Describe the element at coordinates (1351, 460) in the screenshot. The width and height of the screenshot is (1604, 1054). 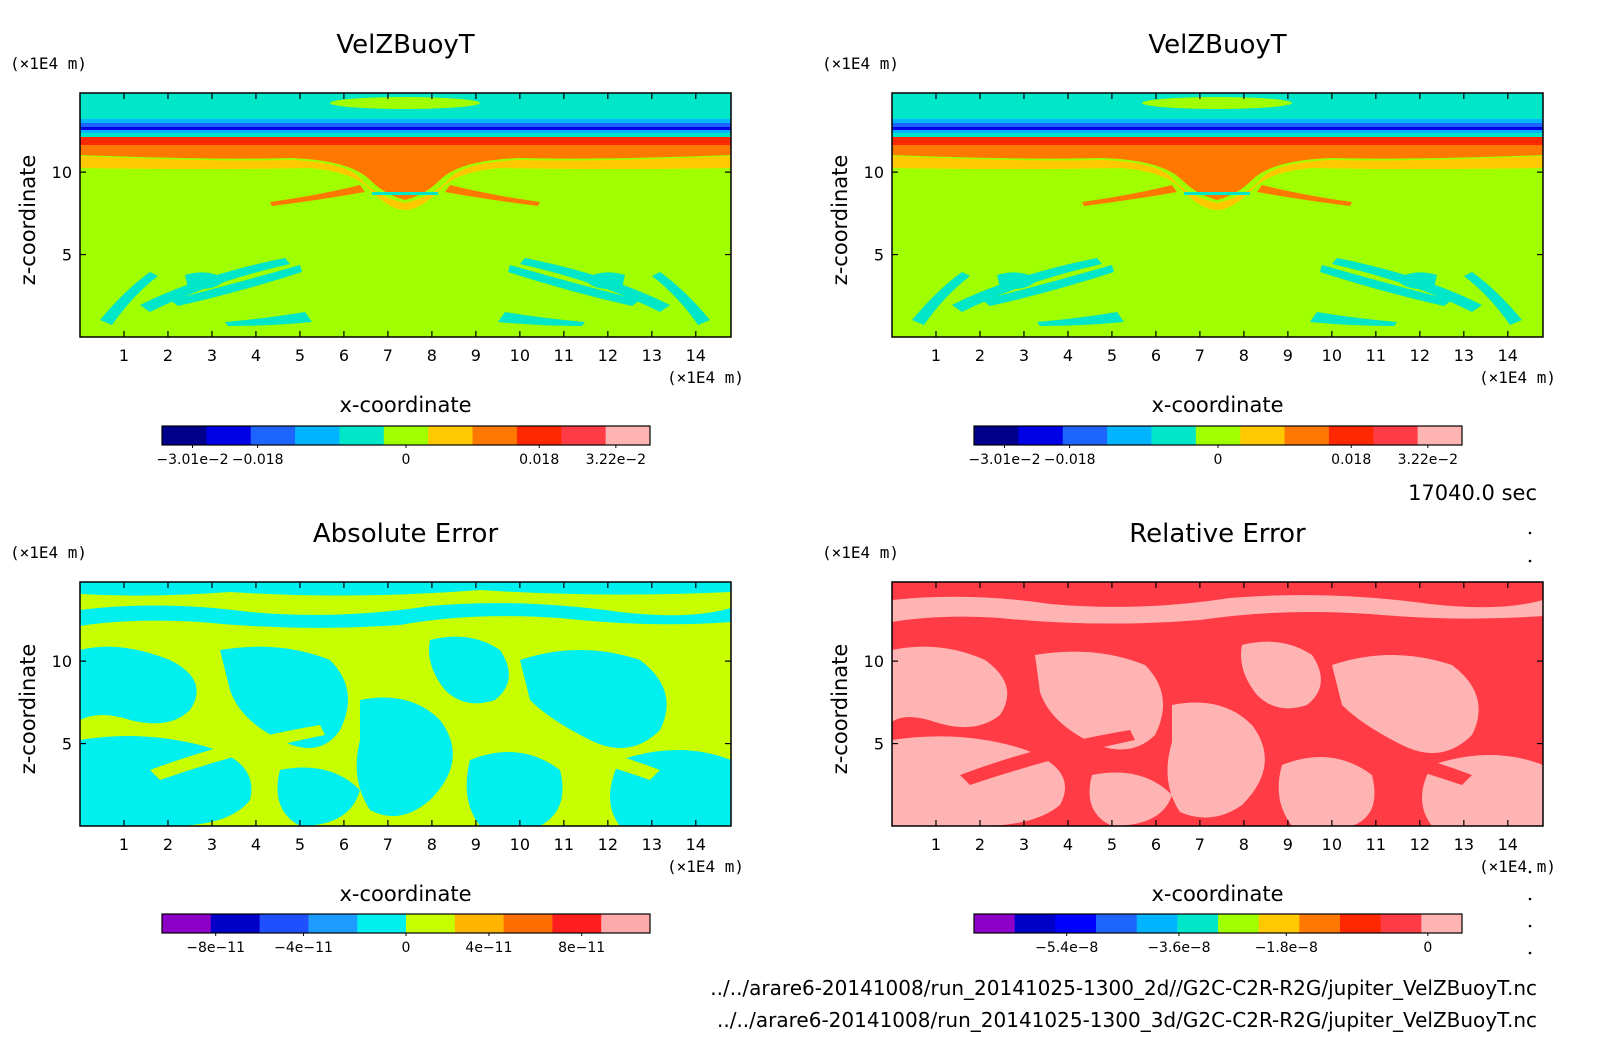
I see `panel-2-colorbar-label: 0.018` at that location.